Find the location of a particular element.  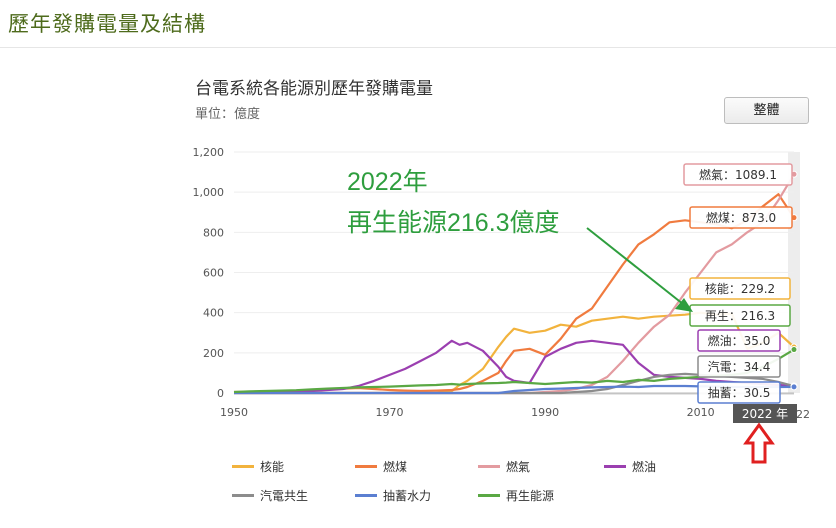

chart-title: 台電系統各能源別歷年發購電量 is located at coordinates (314, 89).